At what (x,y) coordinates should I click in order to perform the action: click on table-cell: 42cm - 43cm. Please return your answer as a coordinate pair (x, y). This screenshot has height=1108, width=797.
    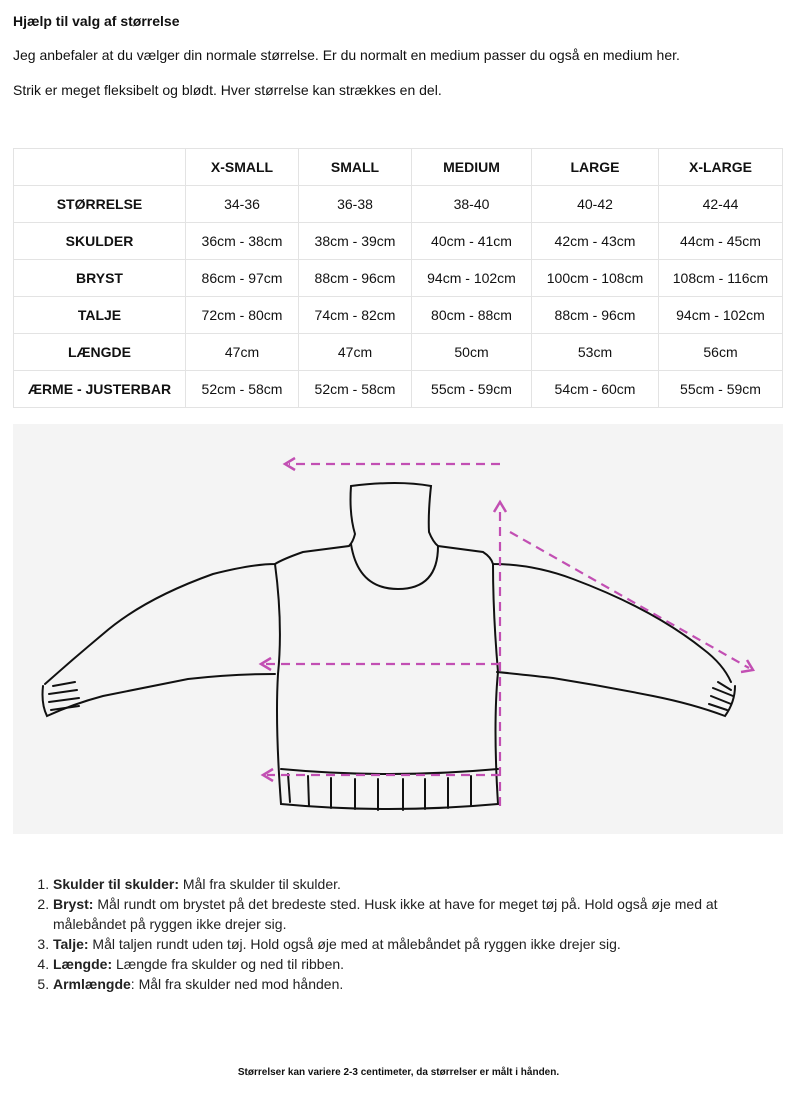
    Looking at the image, I should click on (595, 241).